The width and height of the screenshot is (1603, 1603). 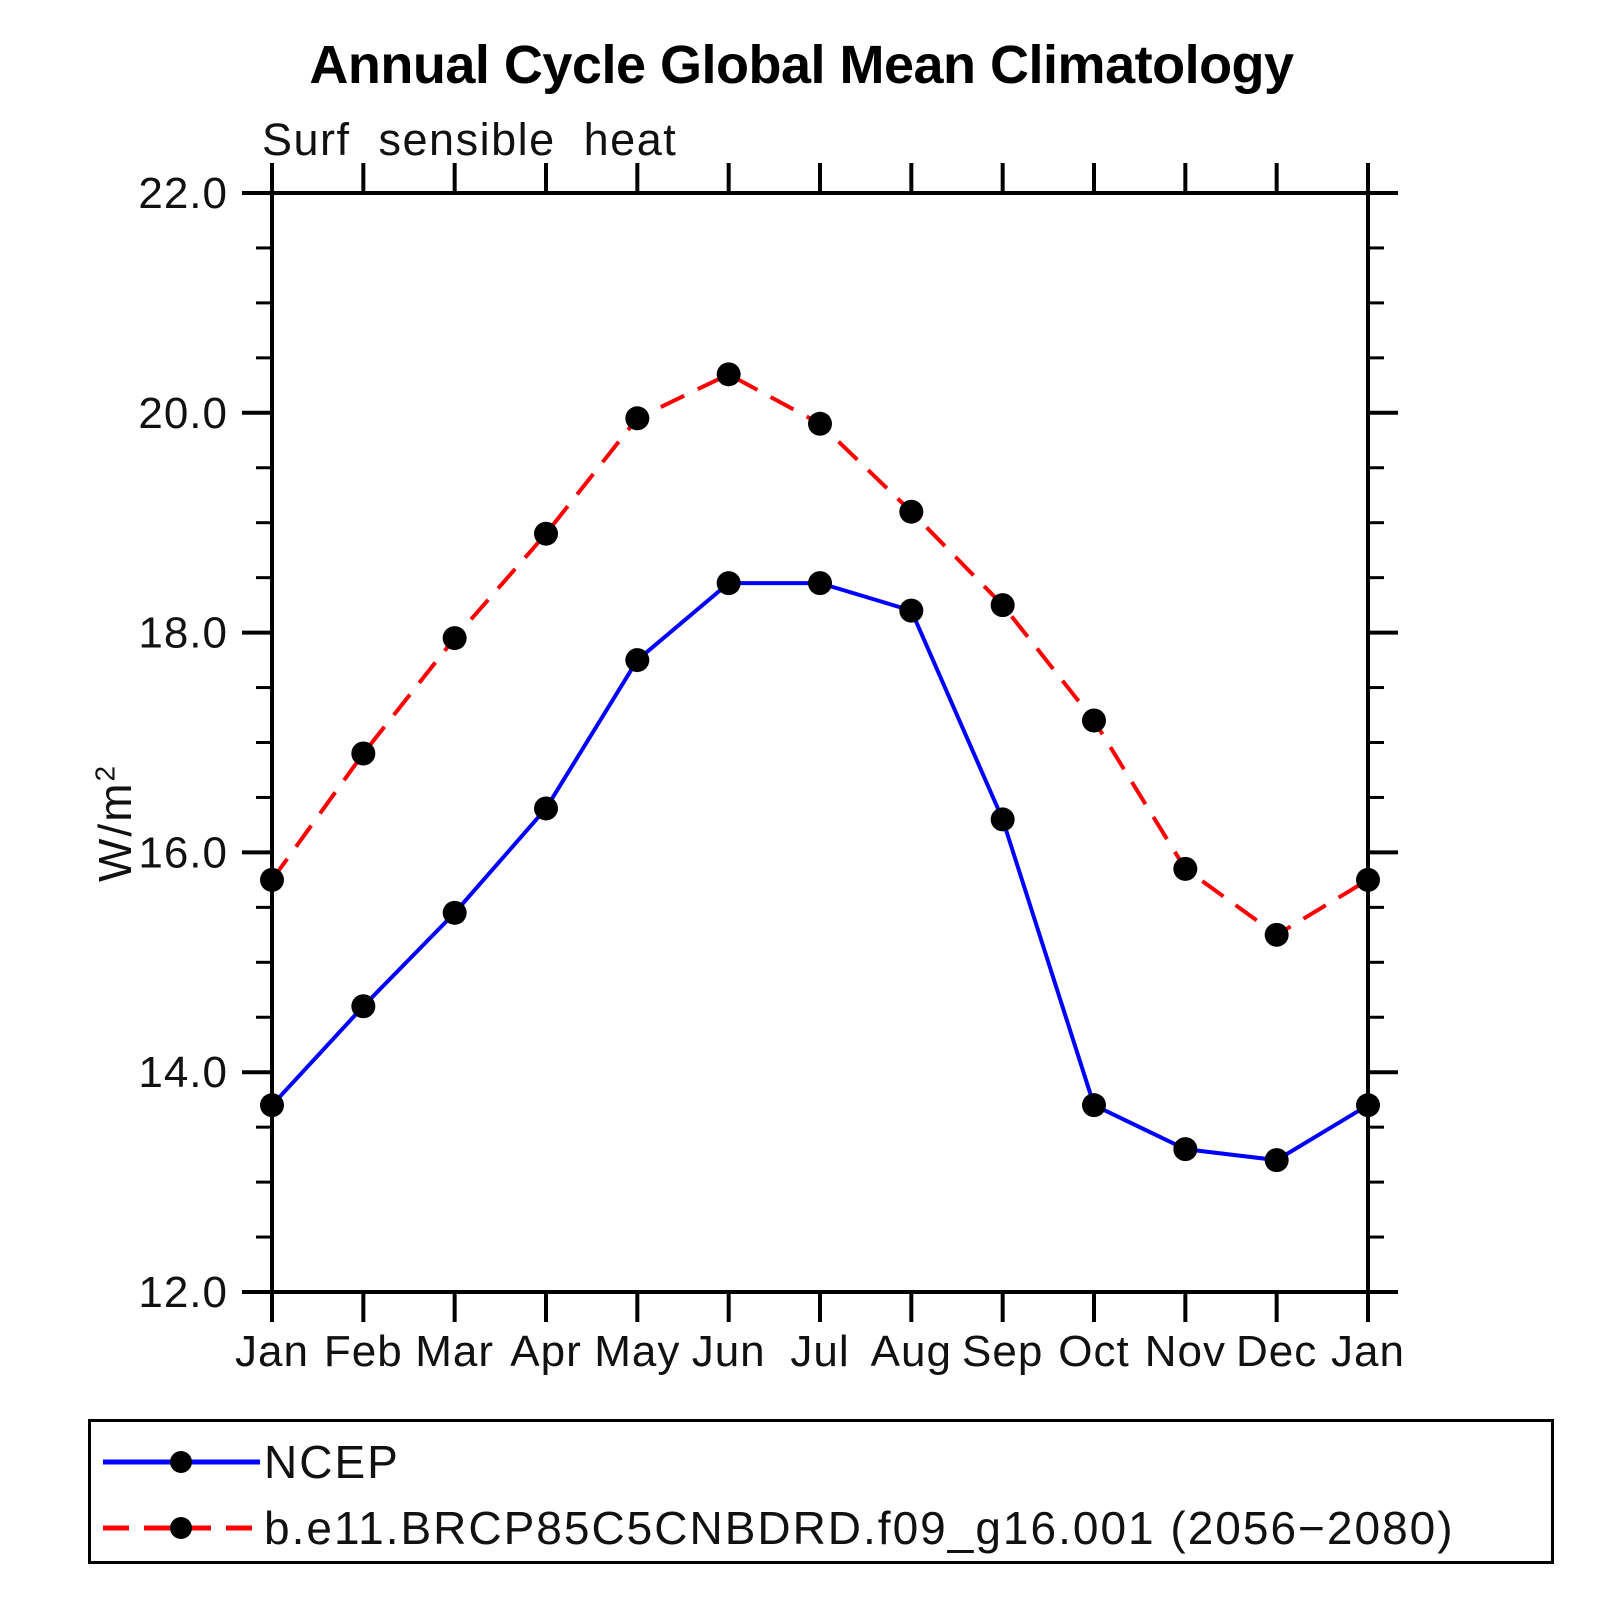 I want to click on legend-swatch-dashed-line, so click(x=181, y=1528).